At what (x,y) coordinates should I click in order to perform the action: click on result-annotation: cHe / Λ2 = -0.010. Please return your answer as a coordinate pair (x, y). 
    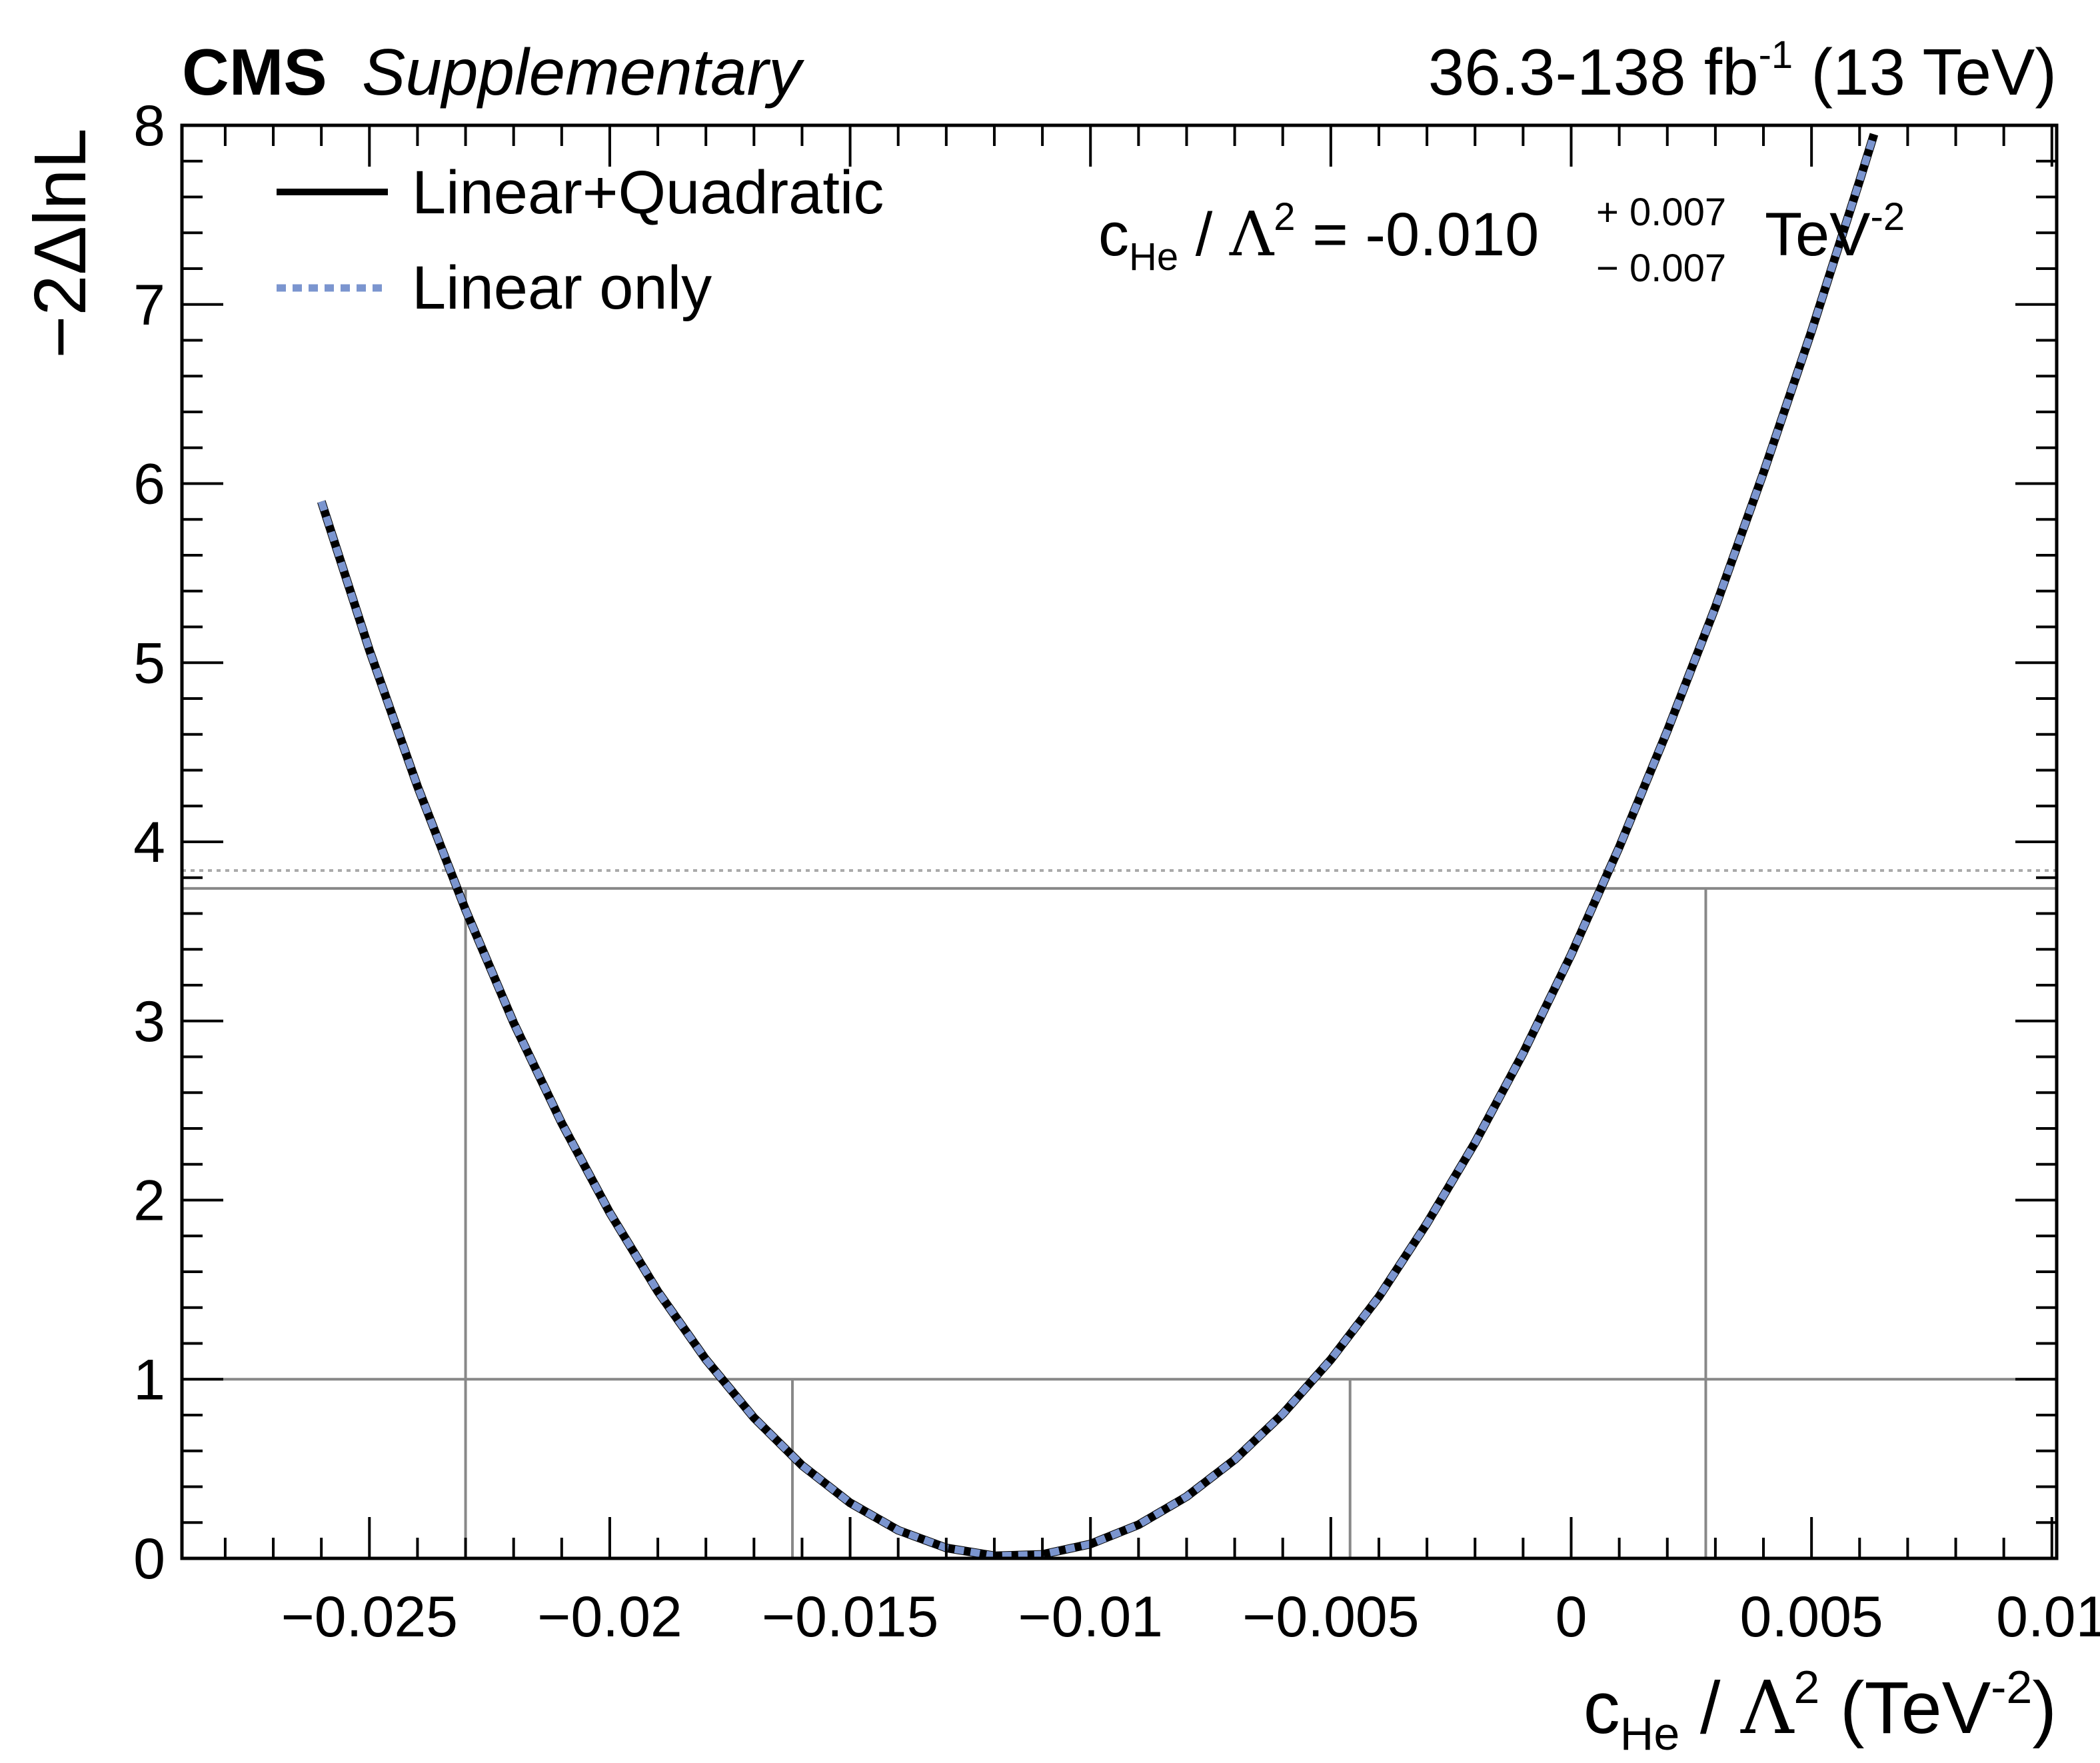
    Looking at the image, I should click on (1318, 237).